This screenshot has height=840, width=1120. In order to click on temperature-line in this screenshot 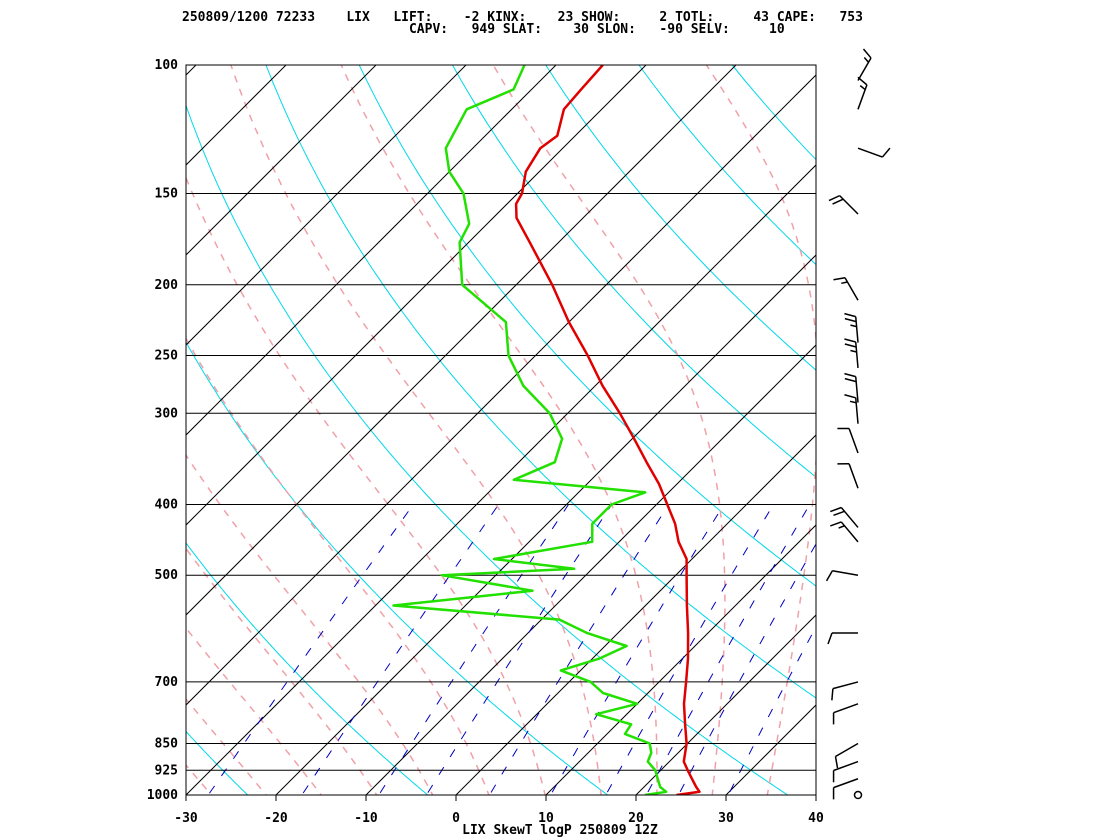, I will do `click(607, 430)`.